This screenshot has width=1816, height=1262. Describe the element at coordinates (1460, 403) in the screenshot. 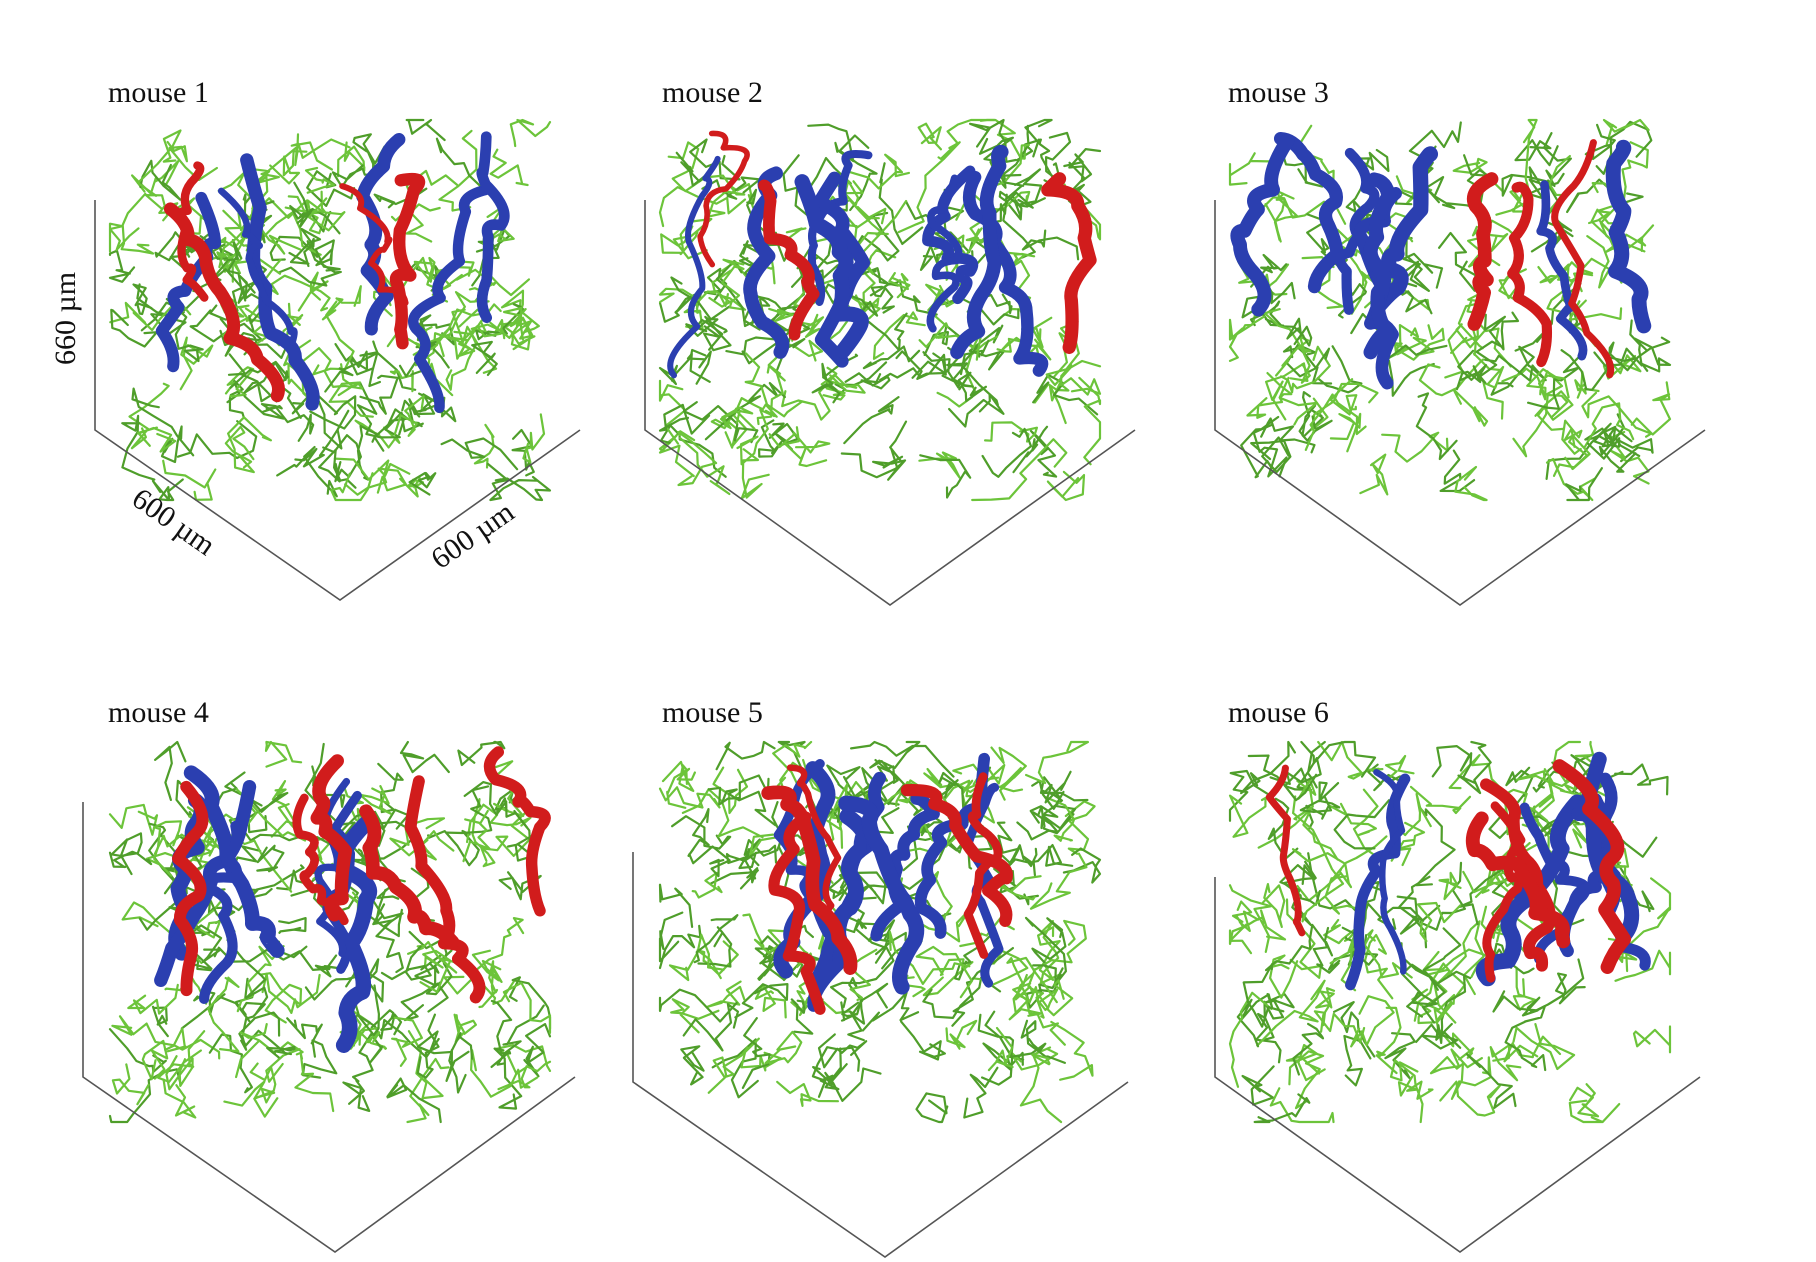

I see `axis-frame` at that location.